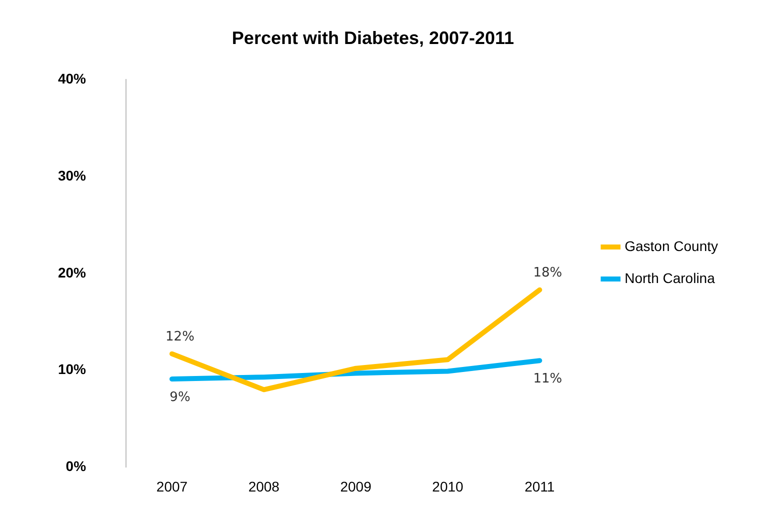 The width and height of the screenshot is (767, 527). I want to click on data-label: 12%, so click(180, 337).